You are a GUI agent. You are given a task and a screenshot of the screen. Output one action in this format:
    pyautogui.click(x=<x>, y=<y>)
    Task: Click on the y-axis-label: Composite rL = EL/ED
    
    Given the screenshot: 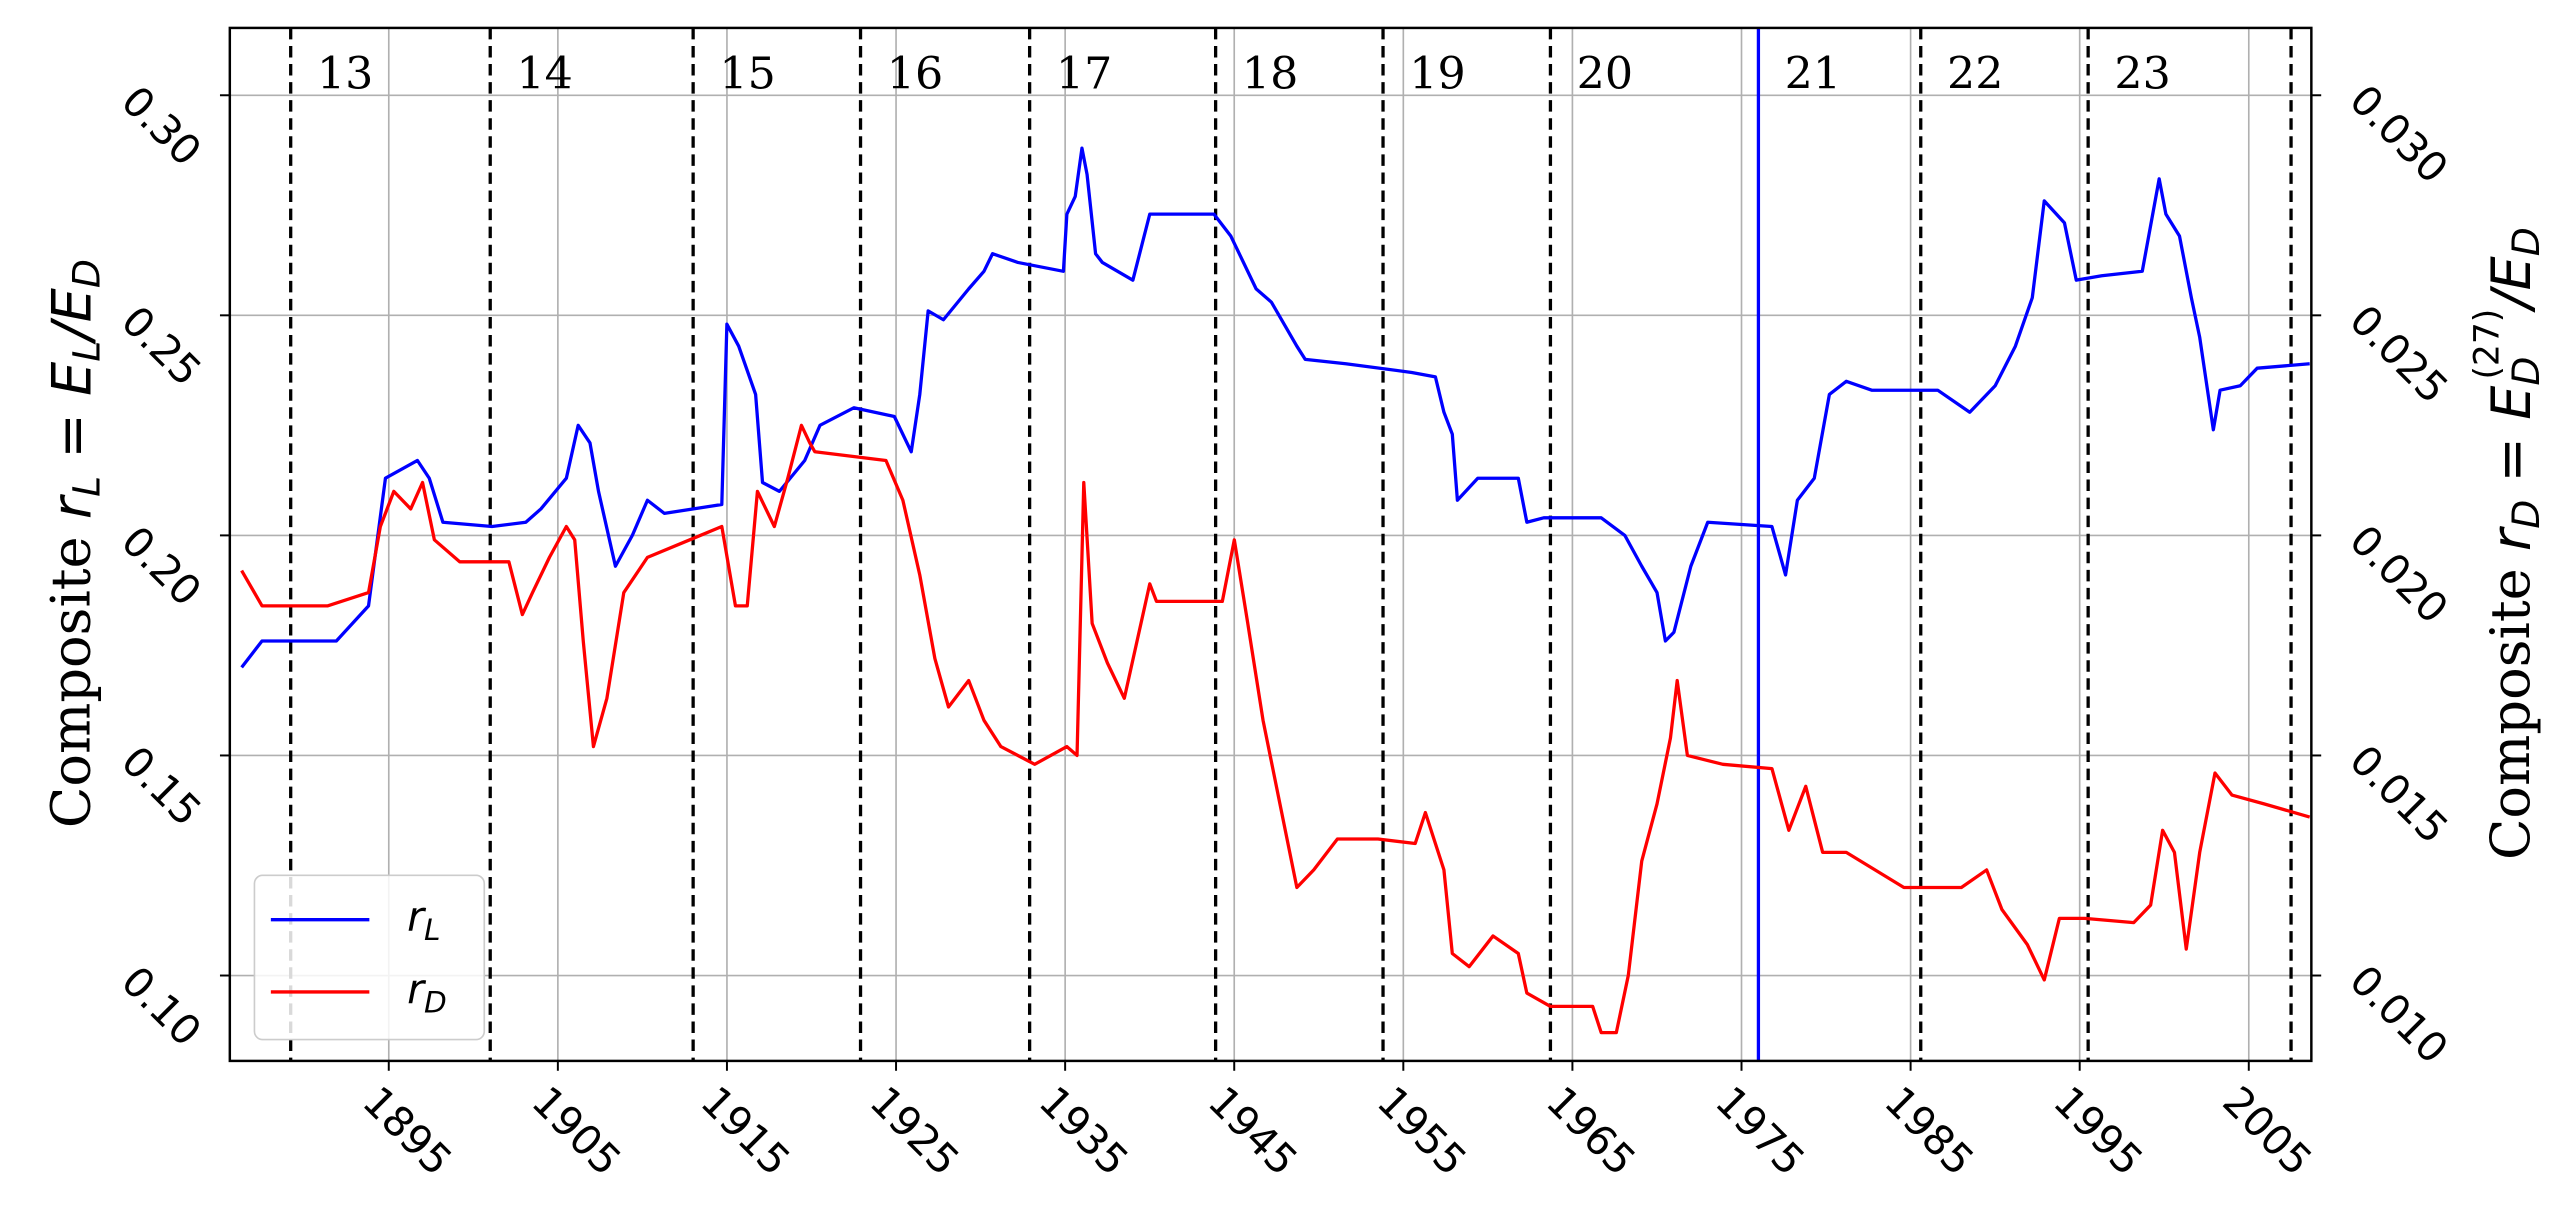 What is the action you would take?
    pyautogui.click(x=74, y=543)
    